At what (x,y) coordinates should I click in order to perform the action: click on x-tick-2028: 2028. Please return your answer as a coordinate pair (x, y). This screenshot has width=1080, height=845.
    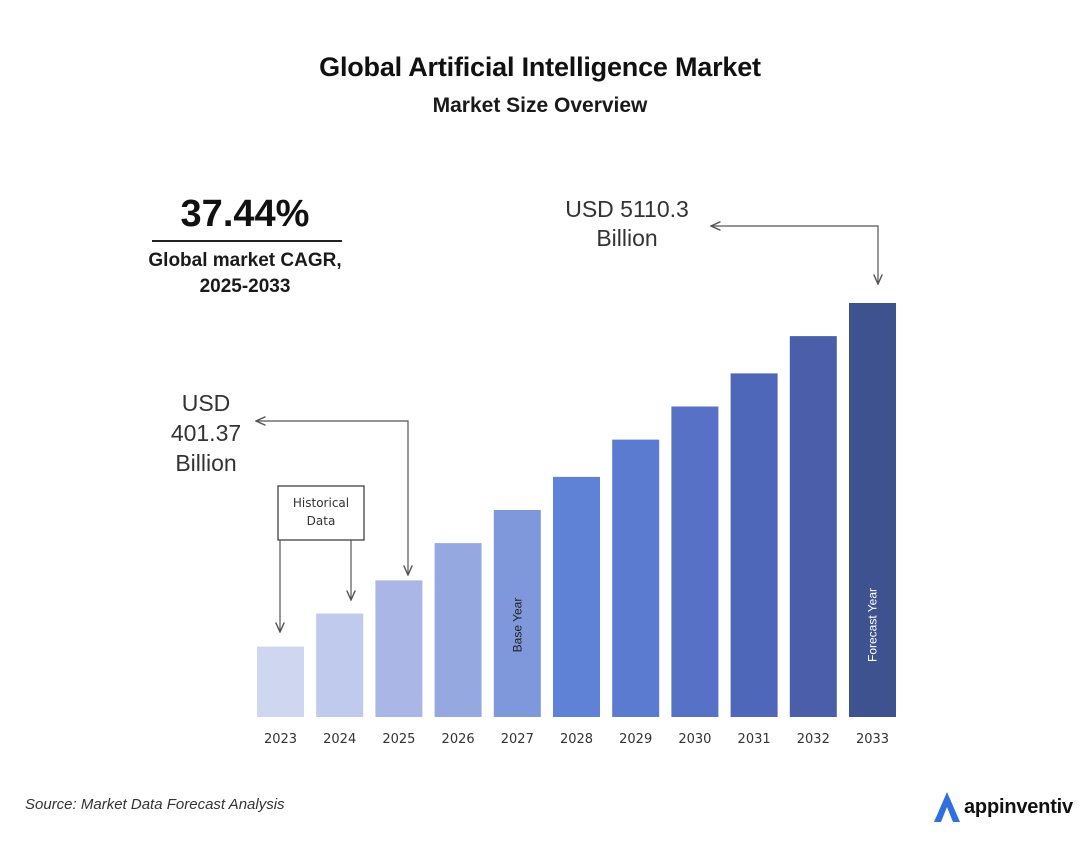
    Looking at the image, I should click on (576, 739).